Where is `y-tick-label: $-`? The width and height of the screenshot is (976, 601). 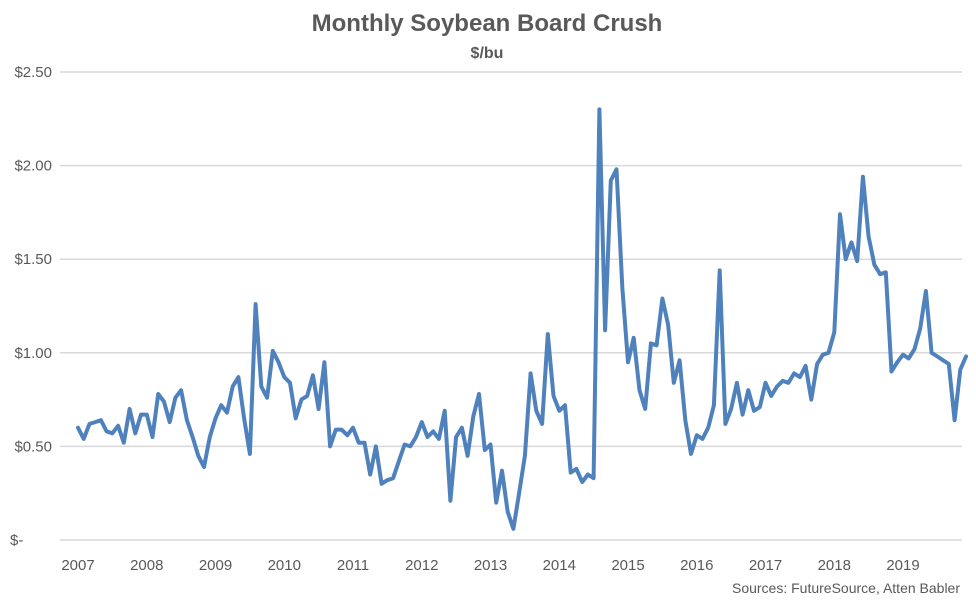
y-tick-label: $- is located at coordinates (16, 540).